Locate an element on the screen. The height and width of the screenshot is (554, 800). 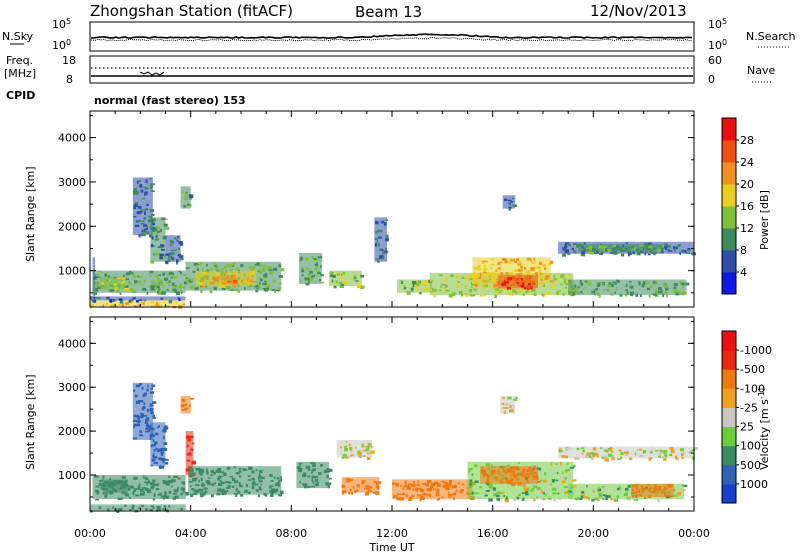
power-region is located at coordinates (160, 241).